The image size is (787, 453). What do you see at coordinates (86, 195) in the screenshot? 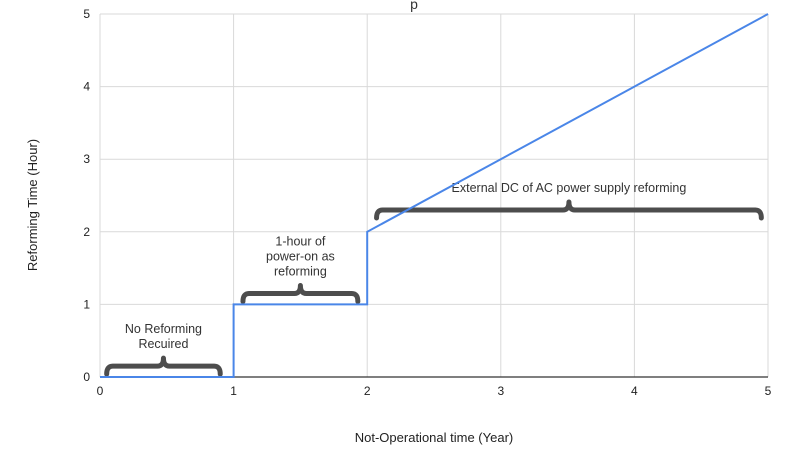
I see `y-axis-ticks: 0 1 2 3 4 5` at bounding box center [86, 195].